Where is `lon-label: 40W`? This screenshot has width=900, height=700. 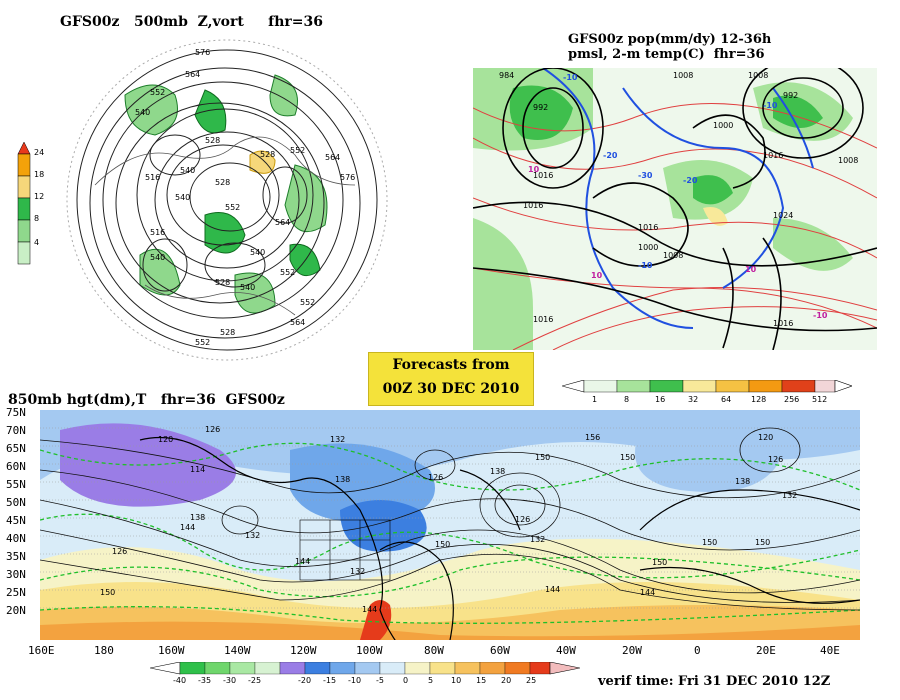 lon-label: 40W is located at coordinates (566, 650).